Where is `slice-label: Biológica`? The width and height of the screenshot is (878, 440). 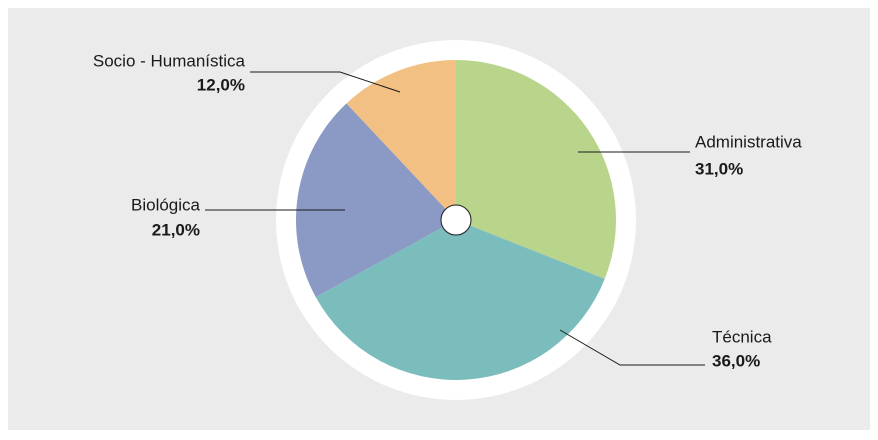 slice-label: Biológica is located at coordinates (166, 204).